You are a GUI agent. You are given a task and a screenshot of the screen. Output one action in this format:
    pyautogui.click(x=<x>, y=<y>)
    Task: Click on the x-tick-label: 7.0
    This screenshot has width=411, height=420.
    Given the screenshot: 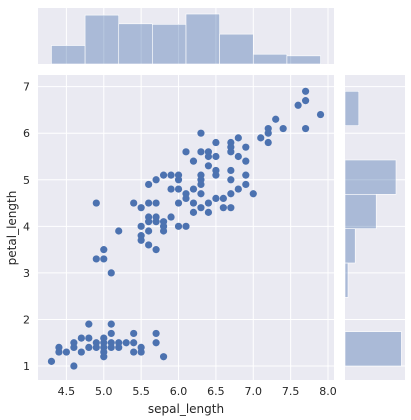 What is the action you would take?
    pyautogui.click(x=254, y=391)
    